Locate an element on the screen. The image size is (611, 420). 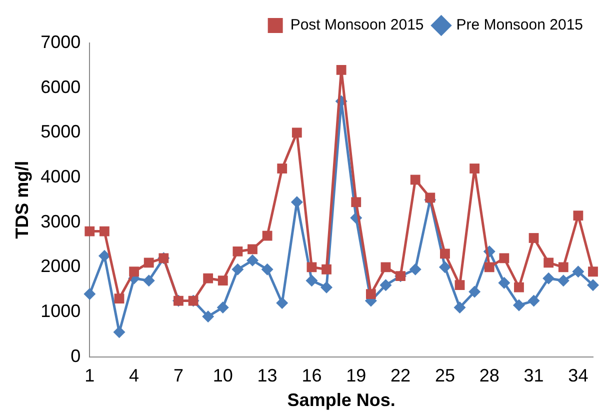
x-tick-label: 7 is located at coordinates (178, 376).